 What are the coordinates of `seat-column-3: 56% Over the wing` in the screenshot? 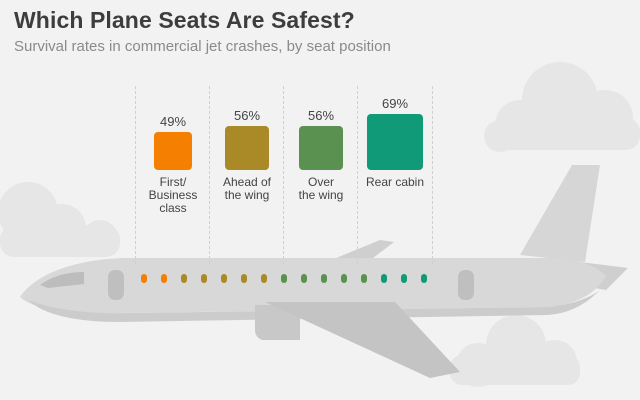 It's located at (320, 175).